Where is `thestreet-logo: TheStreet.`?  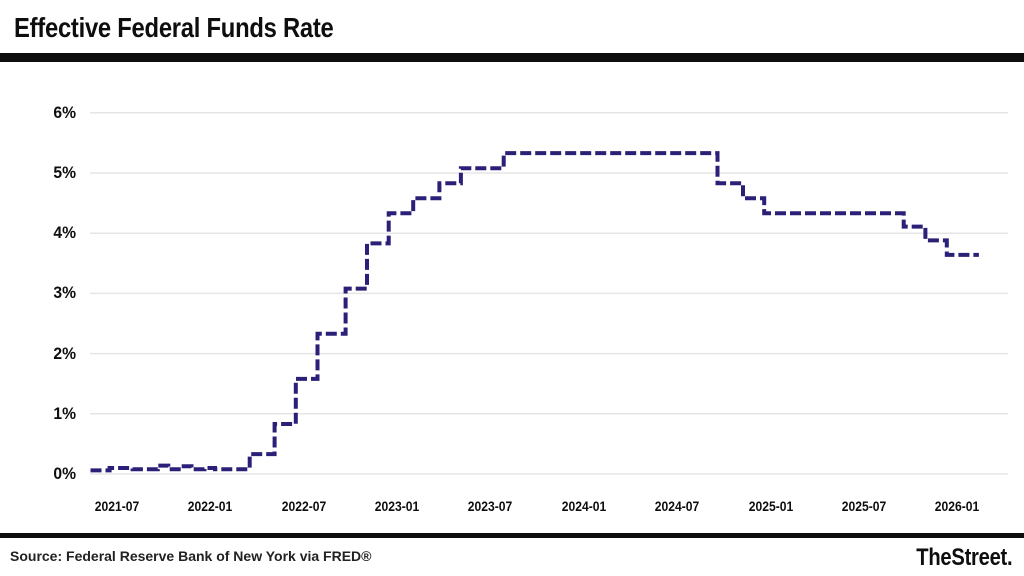
thestreet-logo: TheStreet. is located at coordinates (963, 557).